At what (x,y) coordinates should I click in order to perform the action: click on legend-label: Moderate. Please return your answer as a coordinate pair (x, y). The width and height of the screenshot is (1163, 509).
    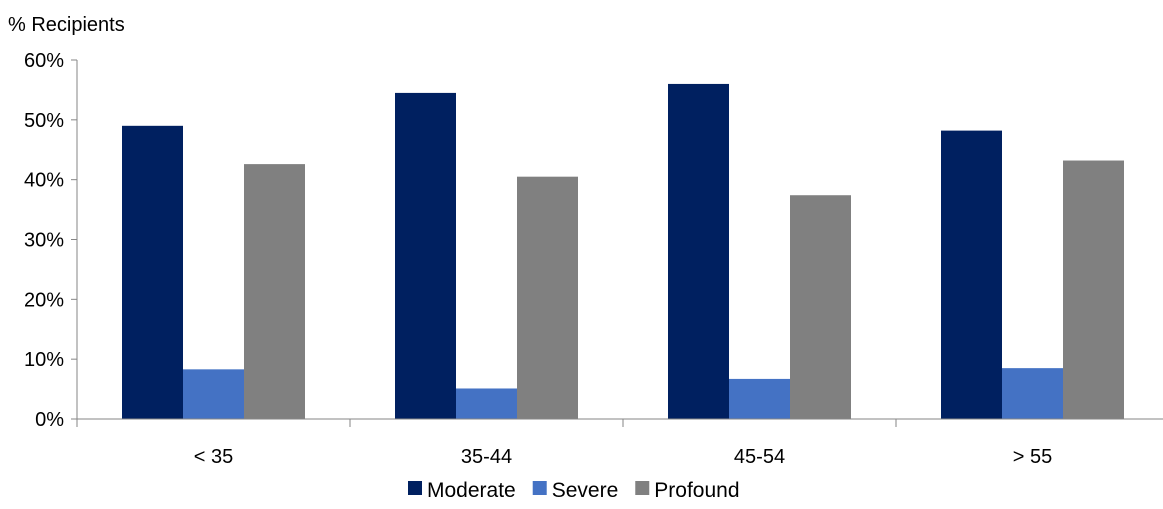
    Looking at the image, I should click on (471, 490).